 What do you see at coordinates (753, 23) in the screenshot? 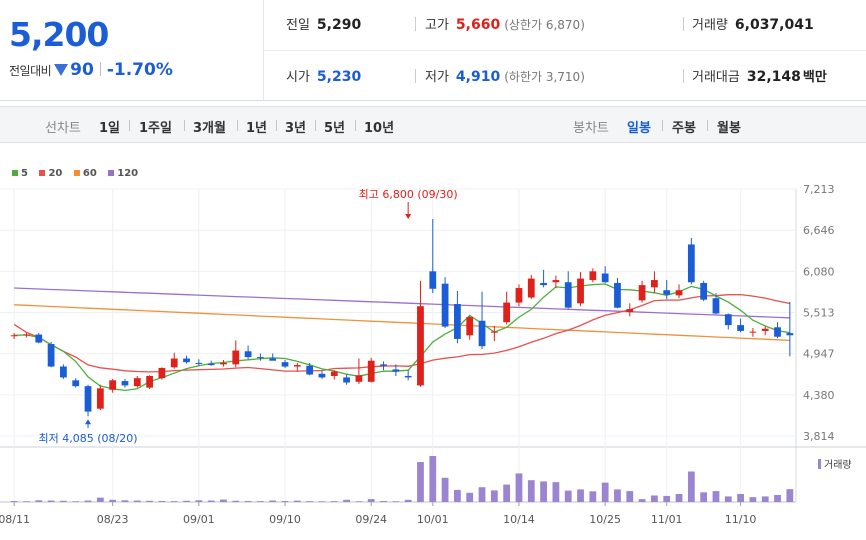
I see `volume-stat: 거래량 6,037,041` at bounding box center [753, 23].